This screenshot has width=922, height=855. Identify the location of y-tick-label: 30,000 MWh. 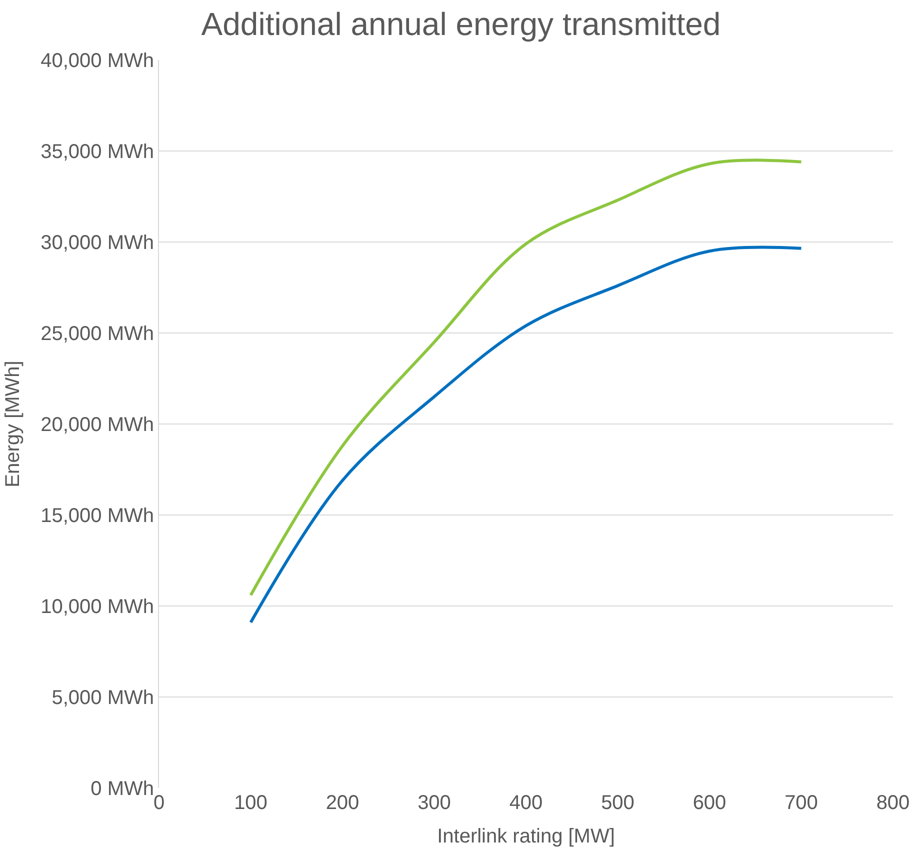
(97, 243).